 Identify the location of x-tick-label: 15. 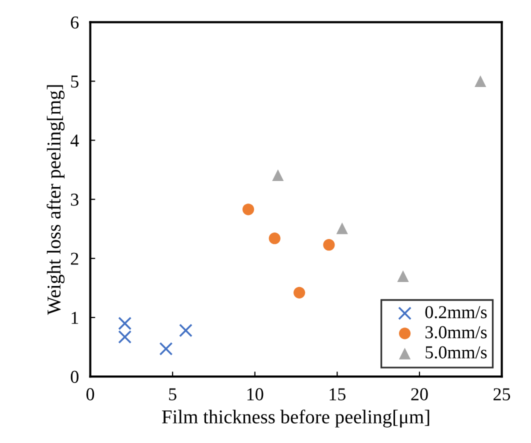
(338, 394).